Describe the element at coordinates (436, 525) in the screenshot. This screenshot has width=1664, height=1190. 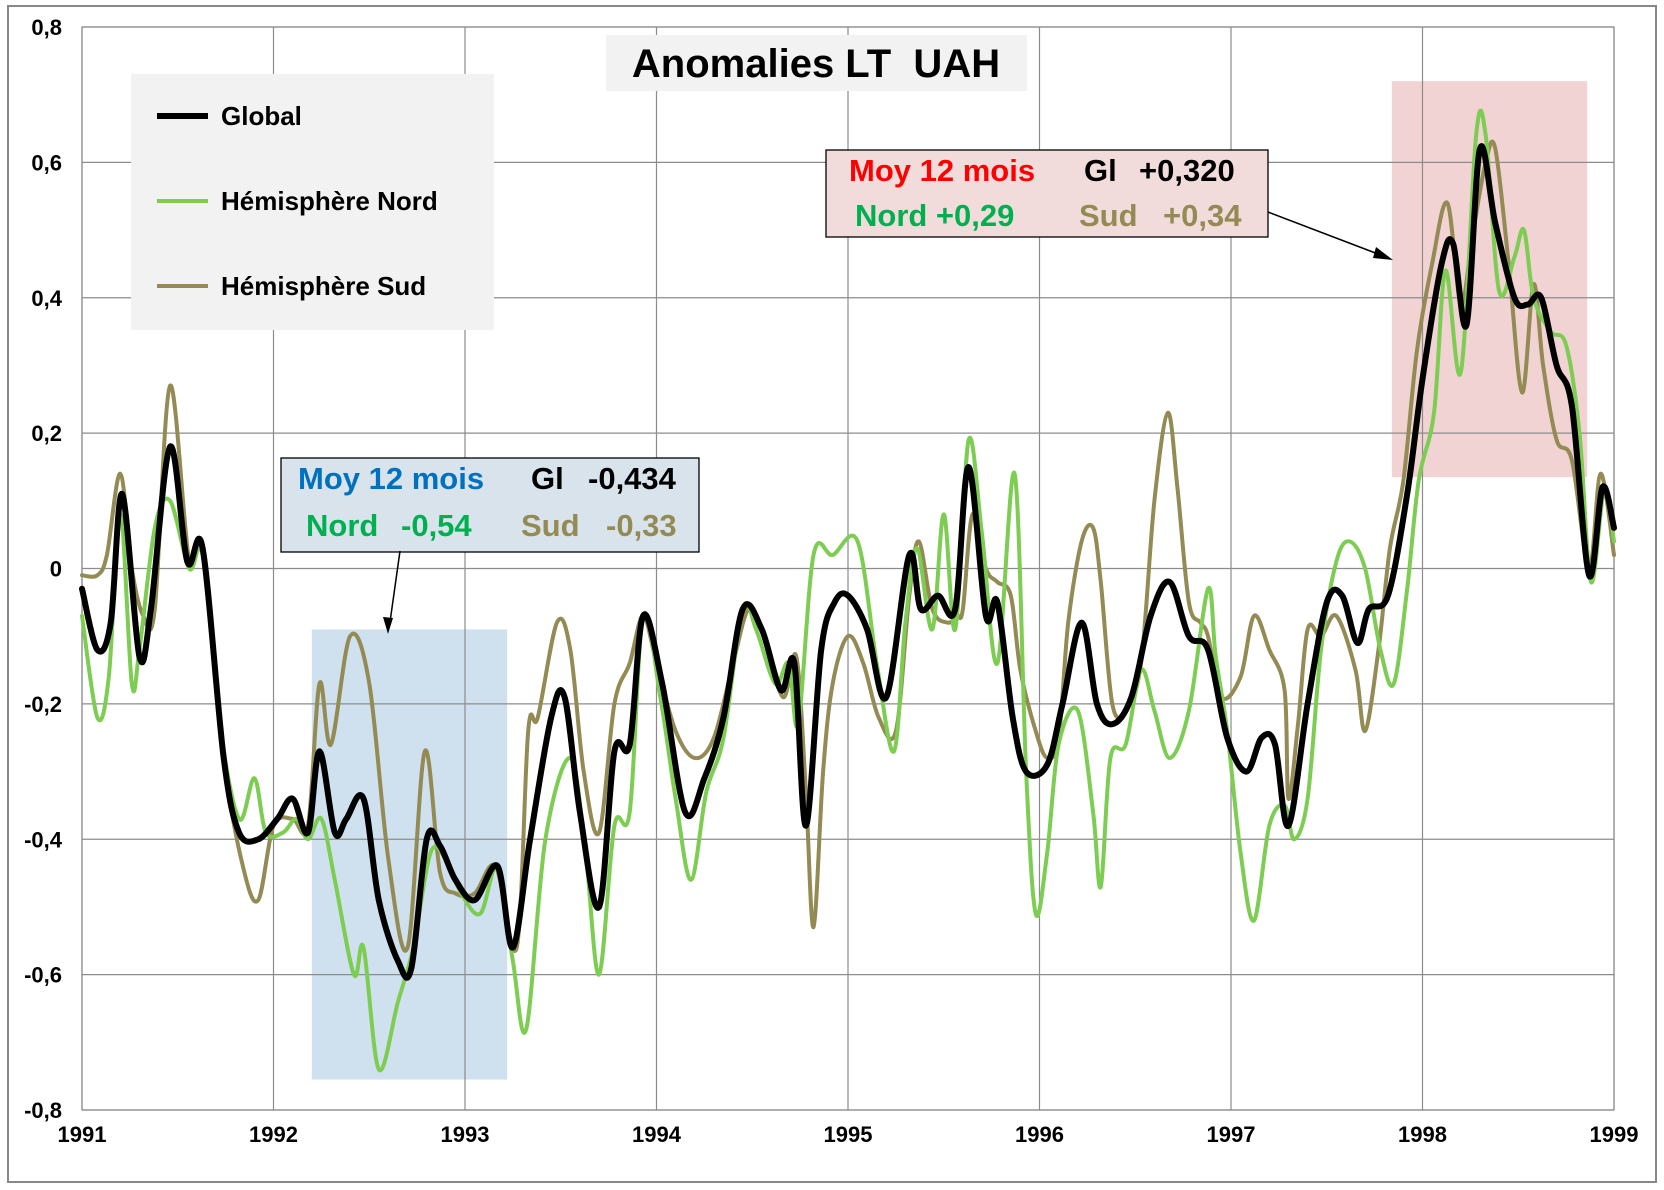
I see `annotation-text: -0,54` at that location.